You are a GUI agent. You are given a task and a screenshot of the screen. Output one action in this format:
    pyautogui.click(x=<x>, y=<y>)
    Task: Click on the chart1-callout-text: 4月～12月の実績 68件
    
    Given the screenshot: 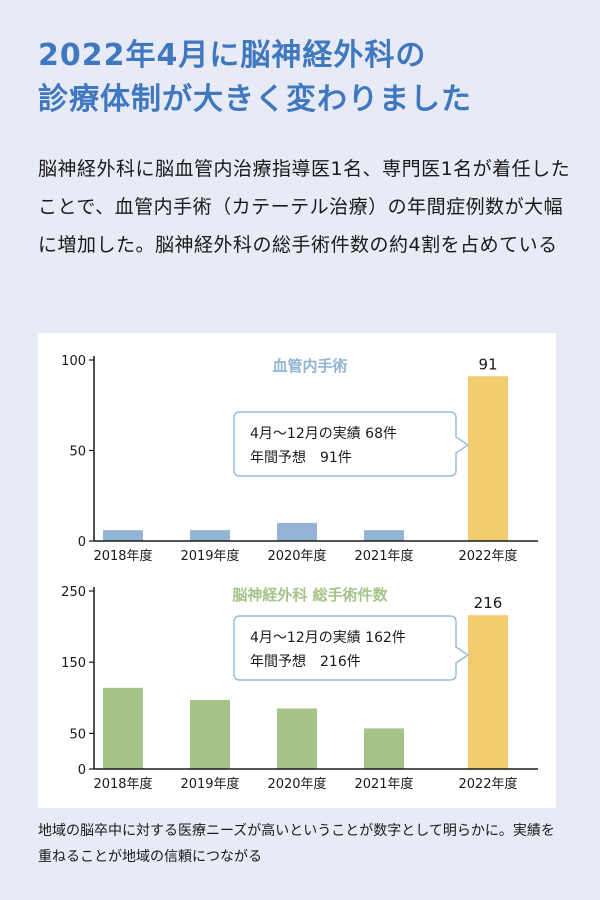 What is the action you would take?
    pyautogui.click(x=323, y=434)
    